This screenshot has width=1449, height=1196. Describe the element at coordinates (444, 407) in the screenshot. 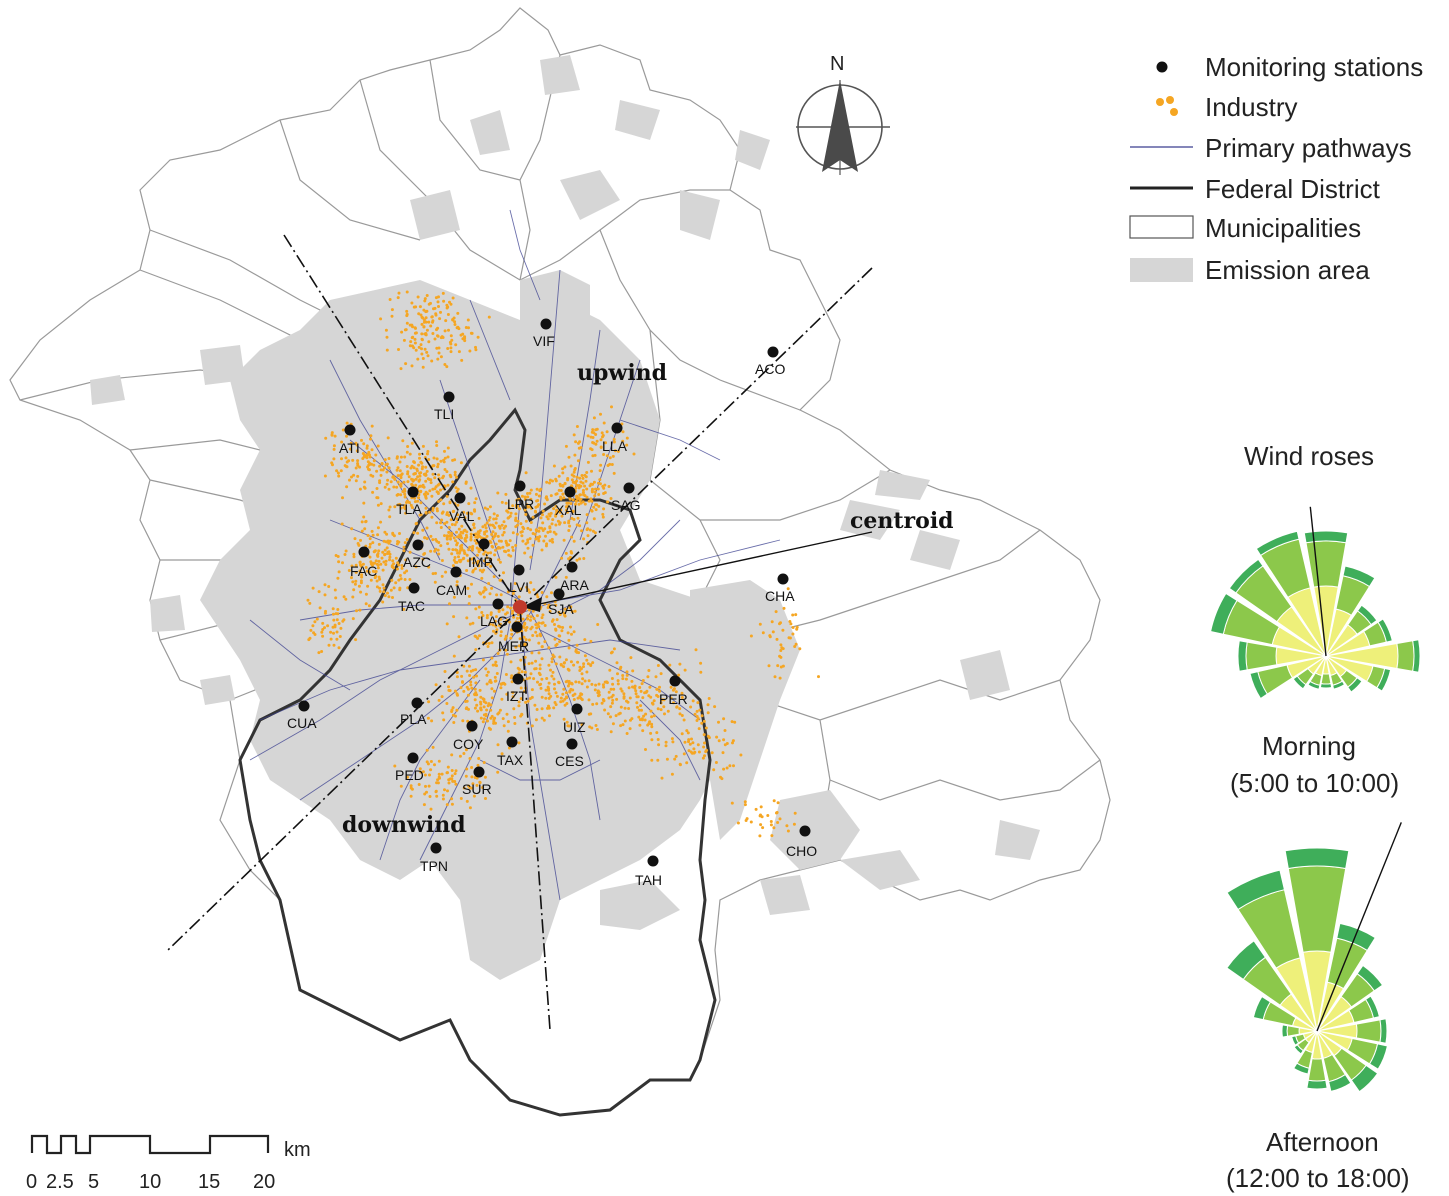

I see `station-TLI: TLI` at that location.